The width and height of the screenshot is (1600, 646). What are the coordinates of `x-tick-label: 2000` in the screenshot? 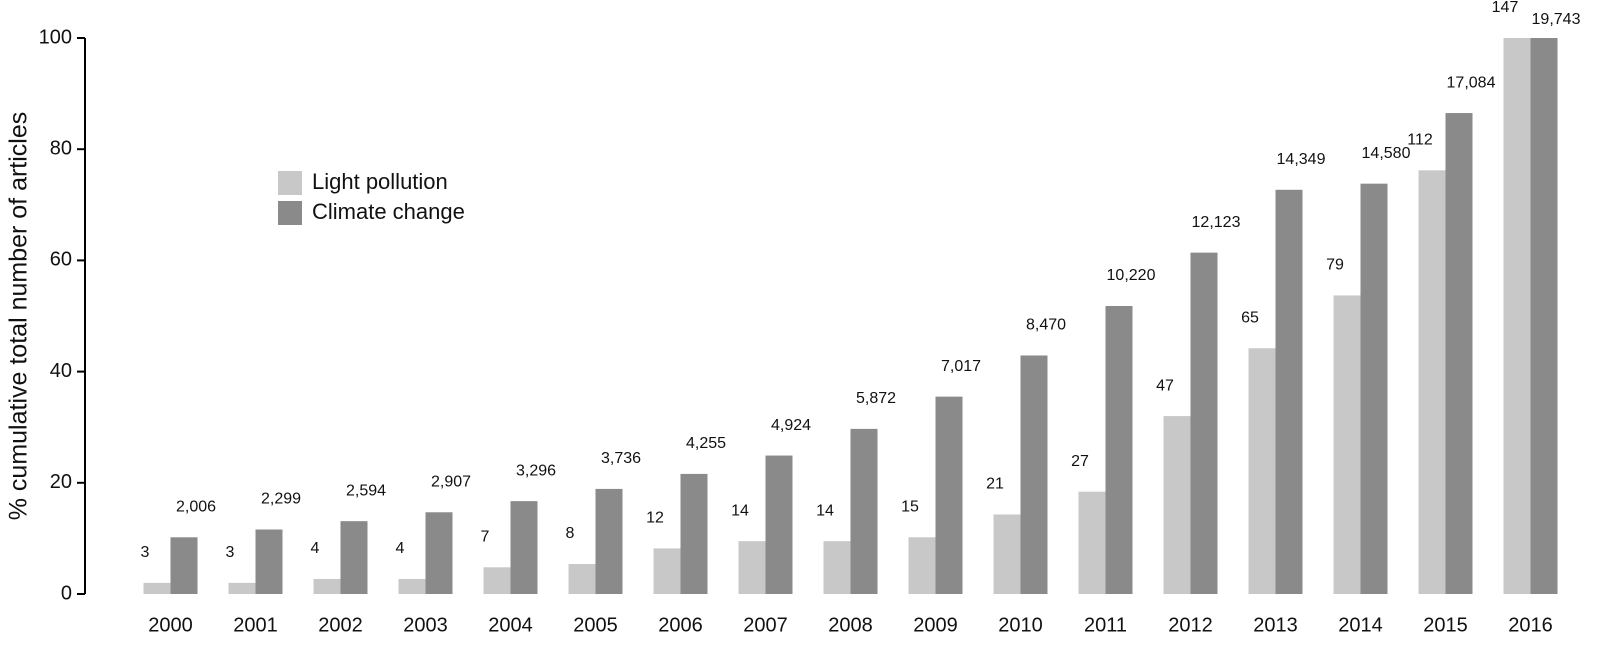 It's located at (170, 625).